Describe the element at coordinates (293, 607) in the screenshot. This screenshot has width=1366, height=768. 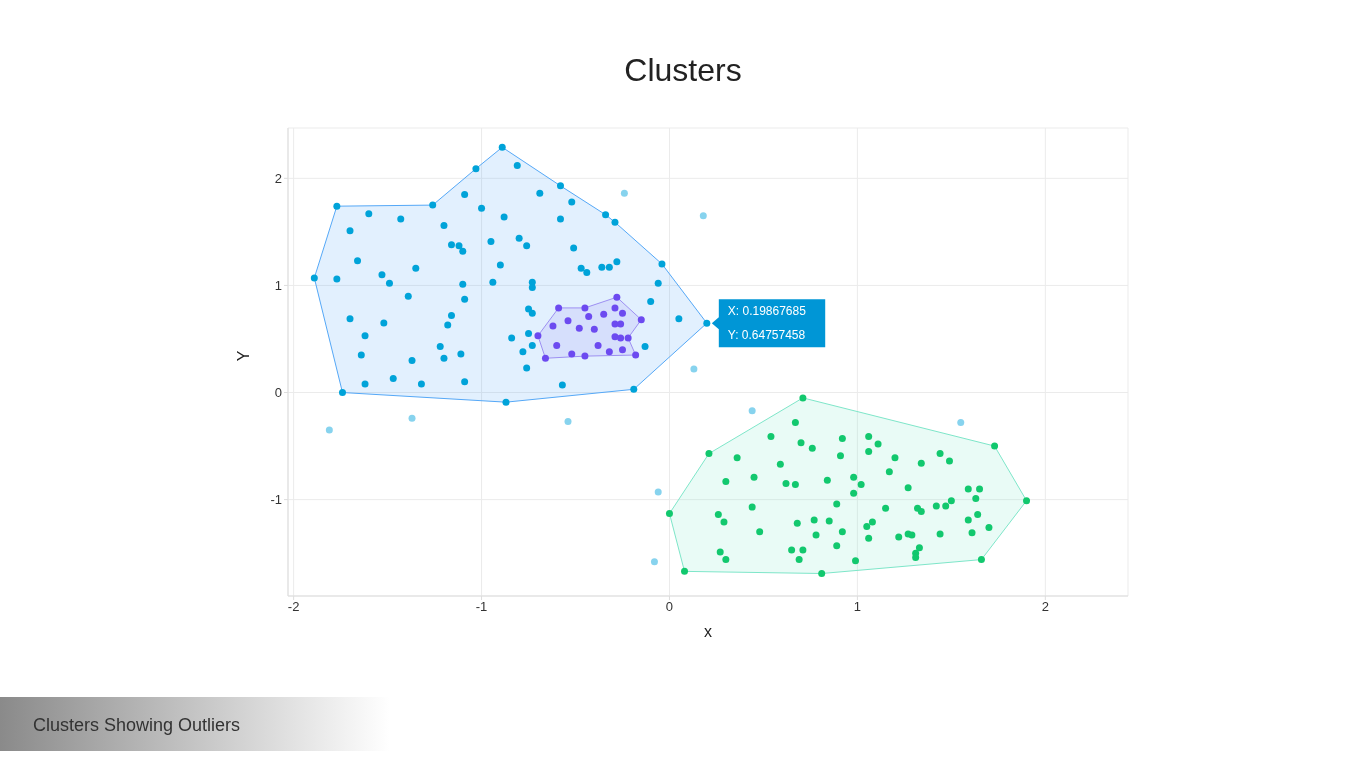
I see `x-tick-label: -2` at that location.